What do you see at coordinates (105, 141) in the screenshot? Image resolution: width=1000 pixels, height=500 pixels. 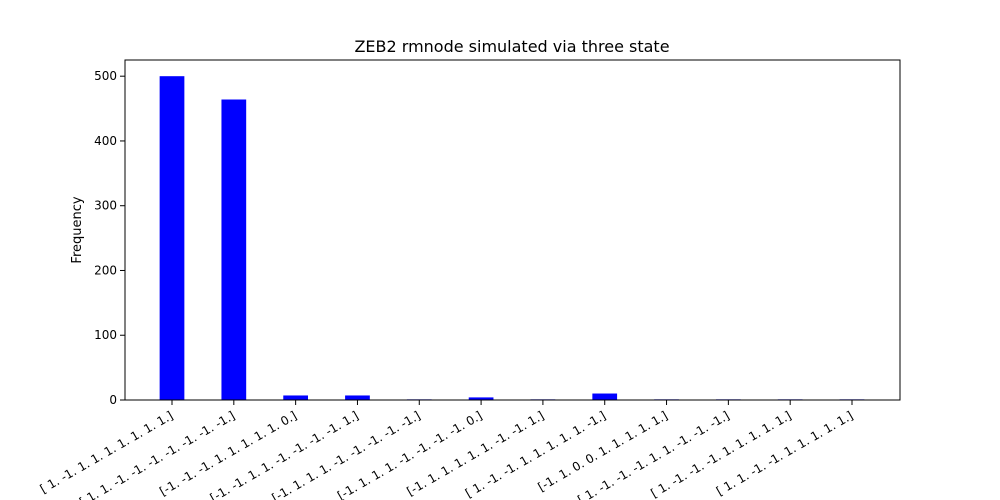 I see `y-tick-label-400: 400` at bounding box center [105, 141].